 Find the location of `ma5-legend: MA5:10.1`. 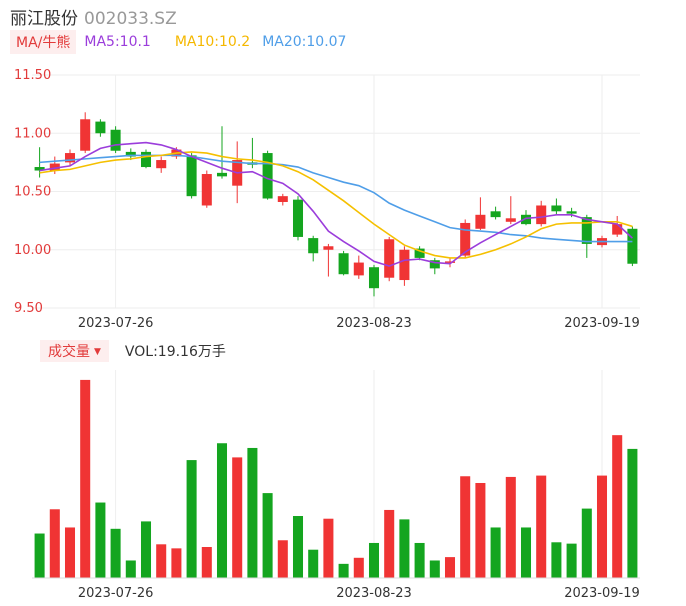

ma5-legend: MA5:10.1 is located at coordinates (117, 42).